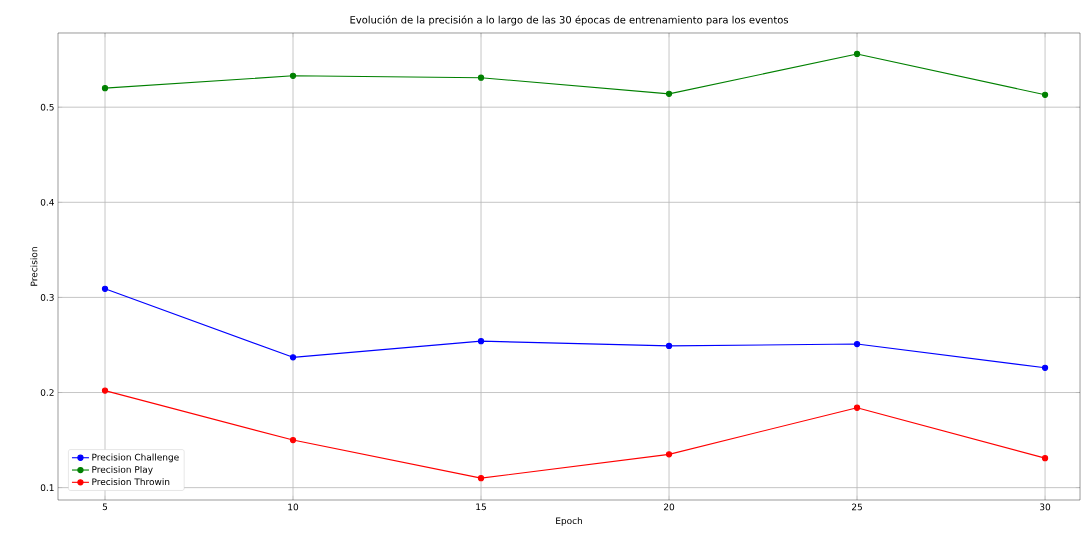 The image size is (1081, 540). I want to click on y-axis-title: Precision, so click(34, 266).